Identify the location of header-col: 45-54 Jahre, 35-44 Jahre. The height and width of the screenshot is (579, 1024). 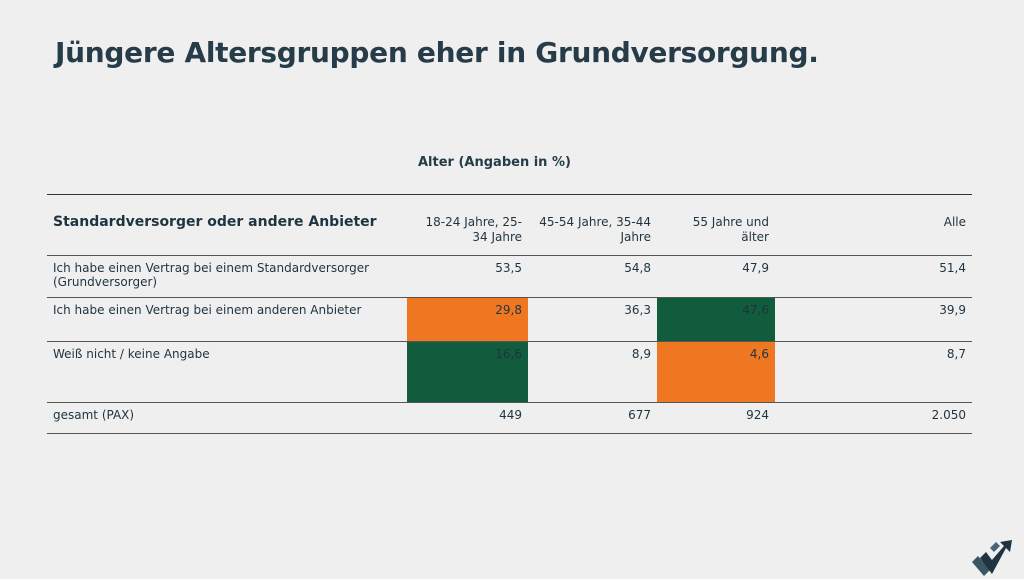
(595, 229).